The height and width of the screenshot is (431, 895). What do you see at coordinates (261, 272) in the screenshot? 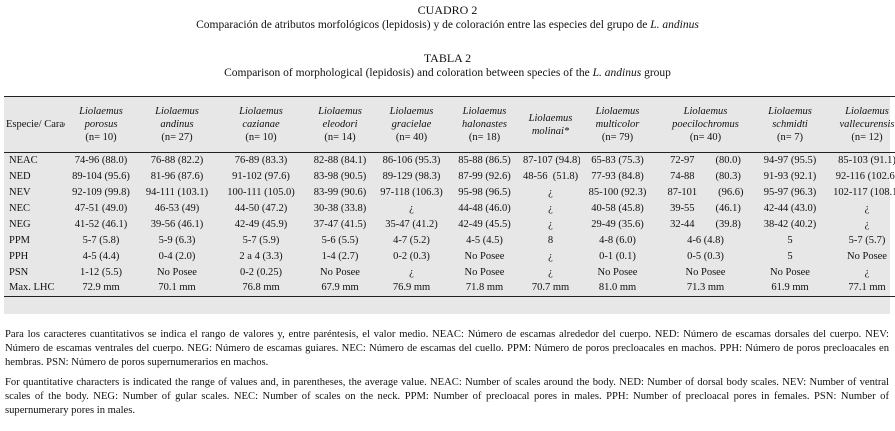
I see `table-cell: 0-2 (0.25)` at bounding box center [261, 272].